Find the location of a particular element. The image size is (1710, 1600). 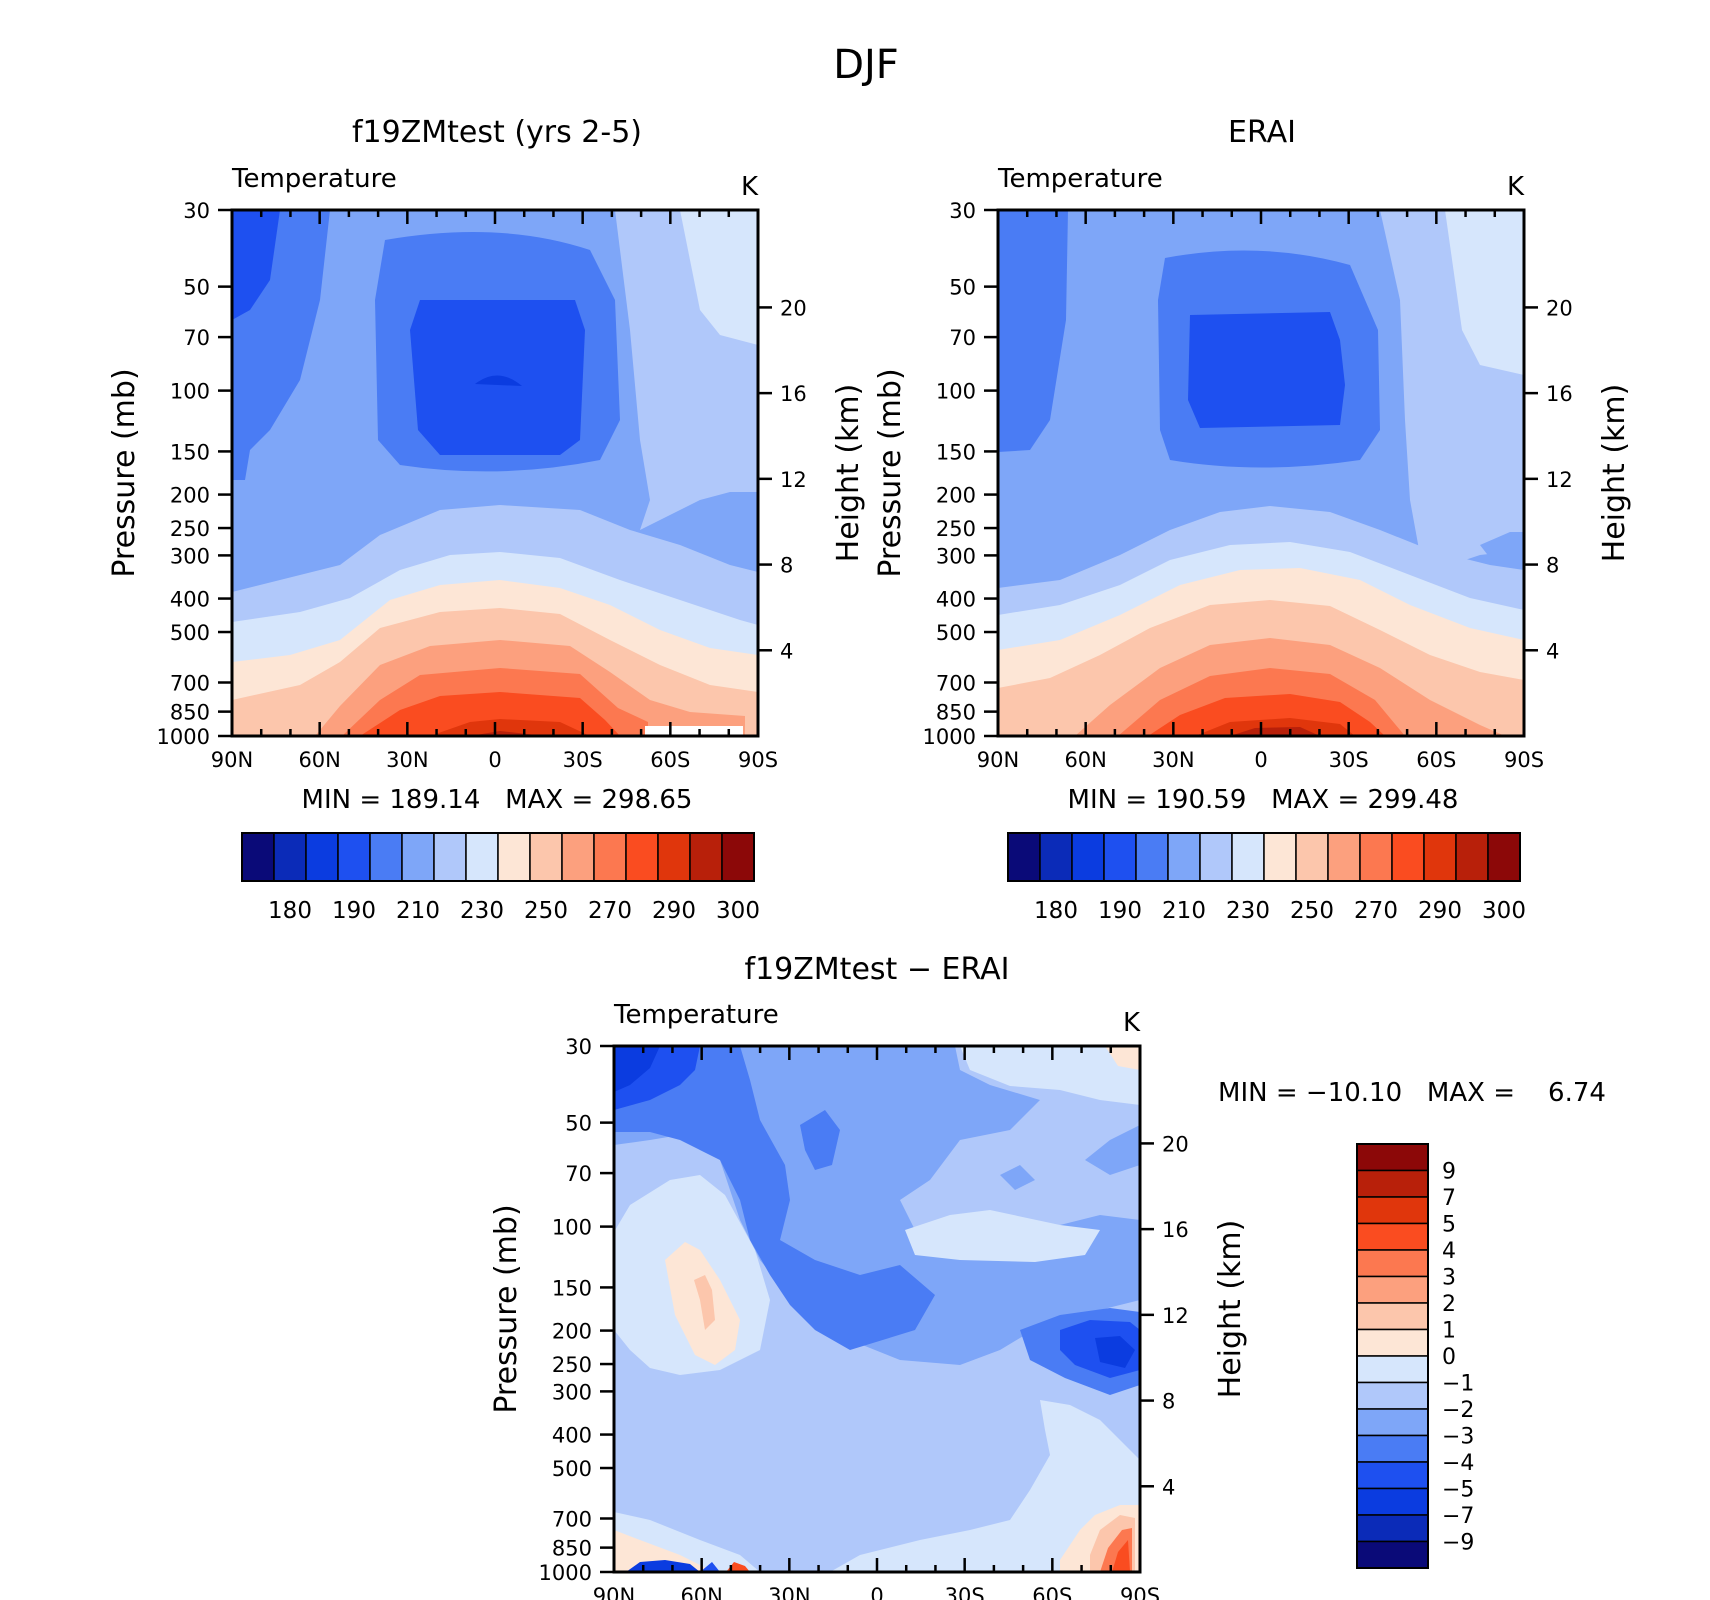

diff-y-tick-label: 30 is located at coordinates (578, 1047).